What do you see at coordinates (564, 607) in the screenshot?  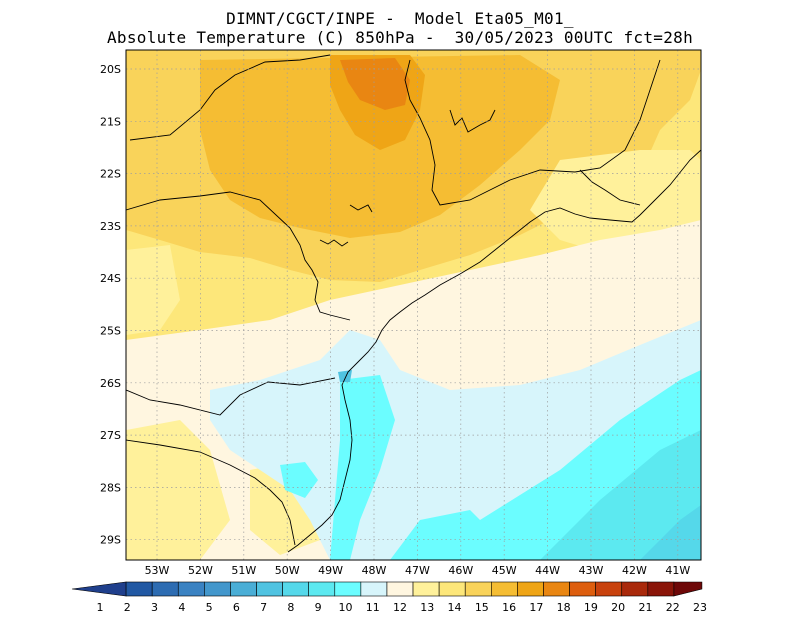 I see `colorbar-label: 18` at bounding box center [564, 607].